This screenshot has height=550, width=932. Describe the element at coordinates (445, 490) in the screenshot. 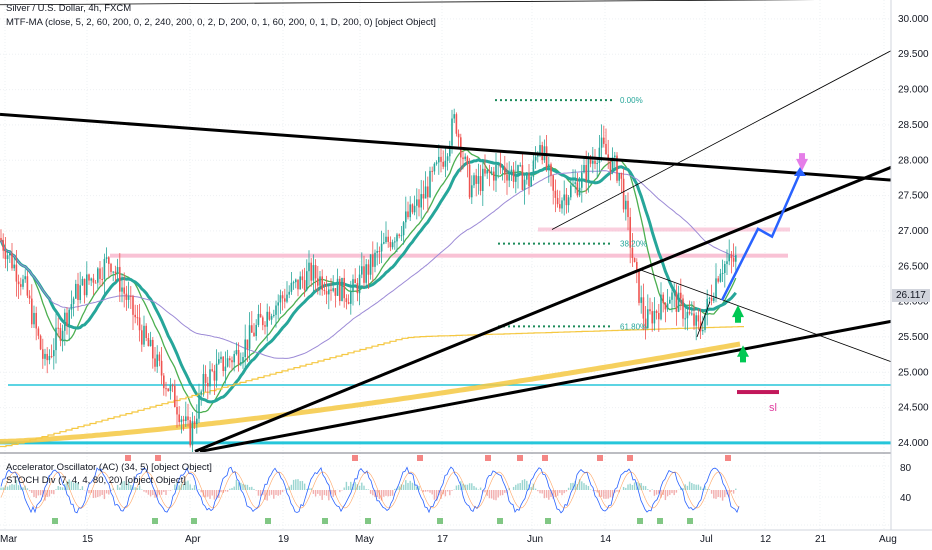

I see `oscillator-panel` at that location.